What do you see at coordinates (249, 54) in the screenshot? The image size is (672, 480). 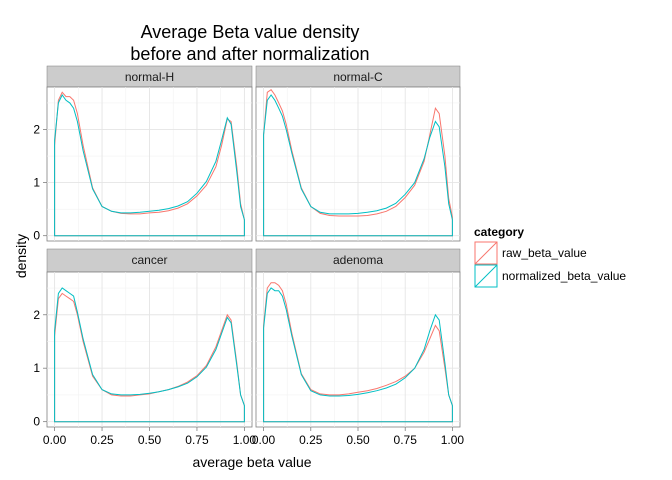 I see `chart-title-line-2: before and after normalization` at bounding box center [249, 54].